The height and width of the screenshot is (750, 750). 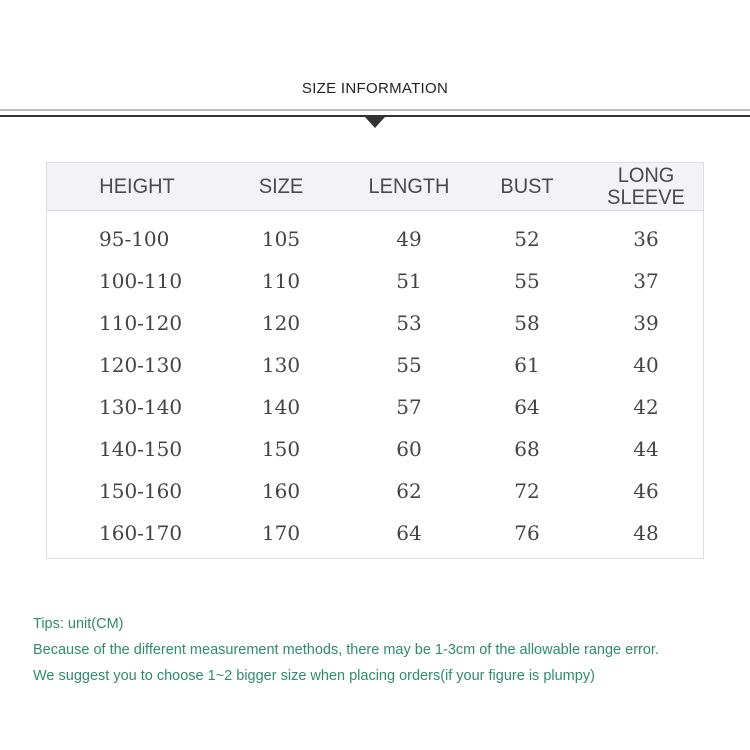 I want to click on cell-height: 130-140, so click(x=141, y=407).